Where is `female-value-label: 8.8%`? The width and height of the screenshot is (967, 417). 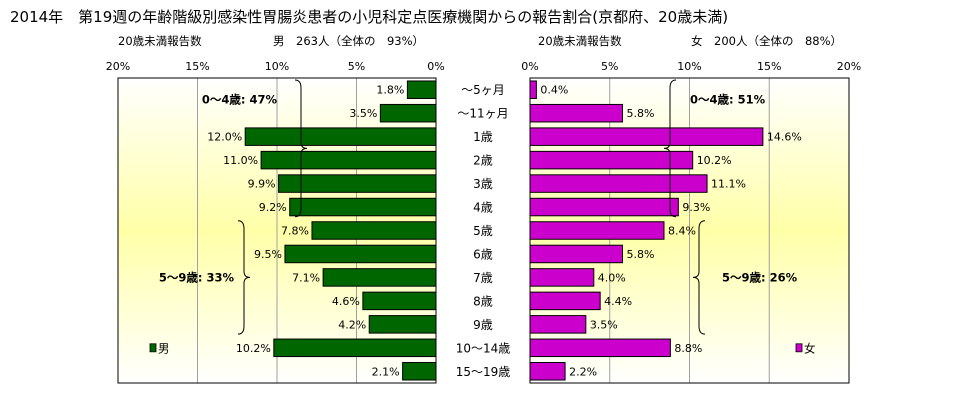
female-value-label: 8.8% is located at coordinates (688, 348).